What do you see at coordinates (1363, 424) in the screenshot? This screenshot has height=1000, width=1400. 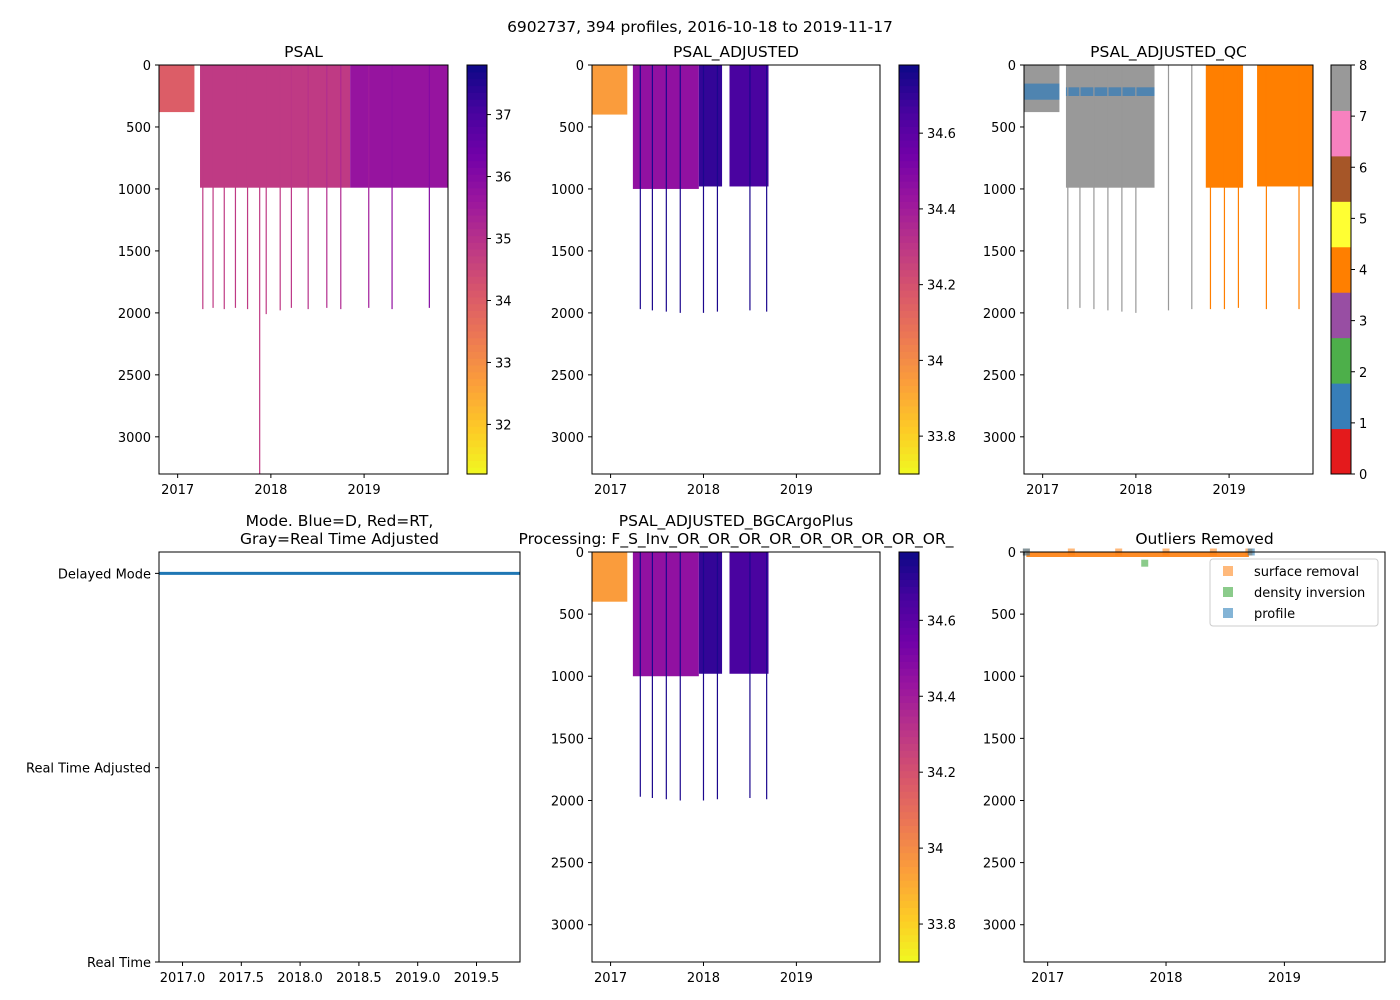 I see `psal_qc-colorbar-tick-label: 1` at bounding box center [1363, 424].